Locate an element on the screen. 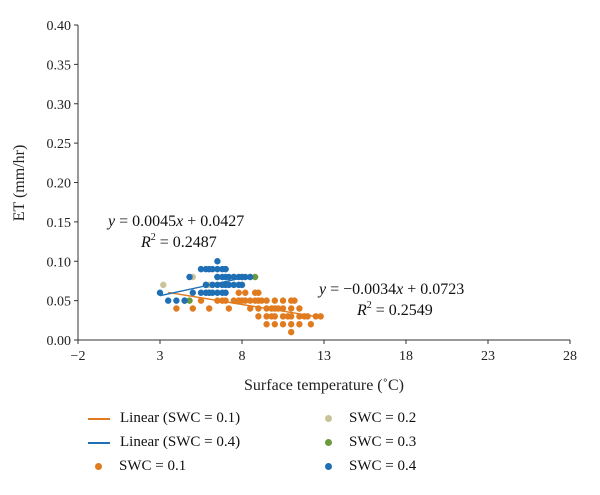 The image size is (600, 495). equation-swc04: y = 0.0045x + 0.0427 R2 = 0.2487 is located at coordinates (175, 232).